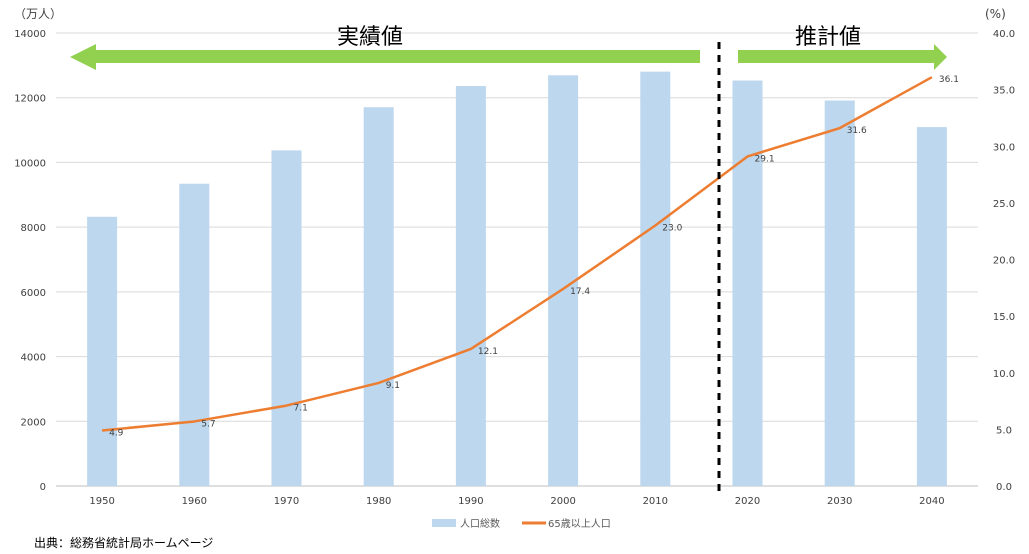  I want to click on data-label: 17.4, so click(580, 292).